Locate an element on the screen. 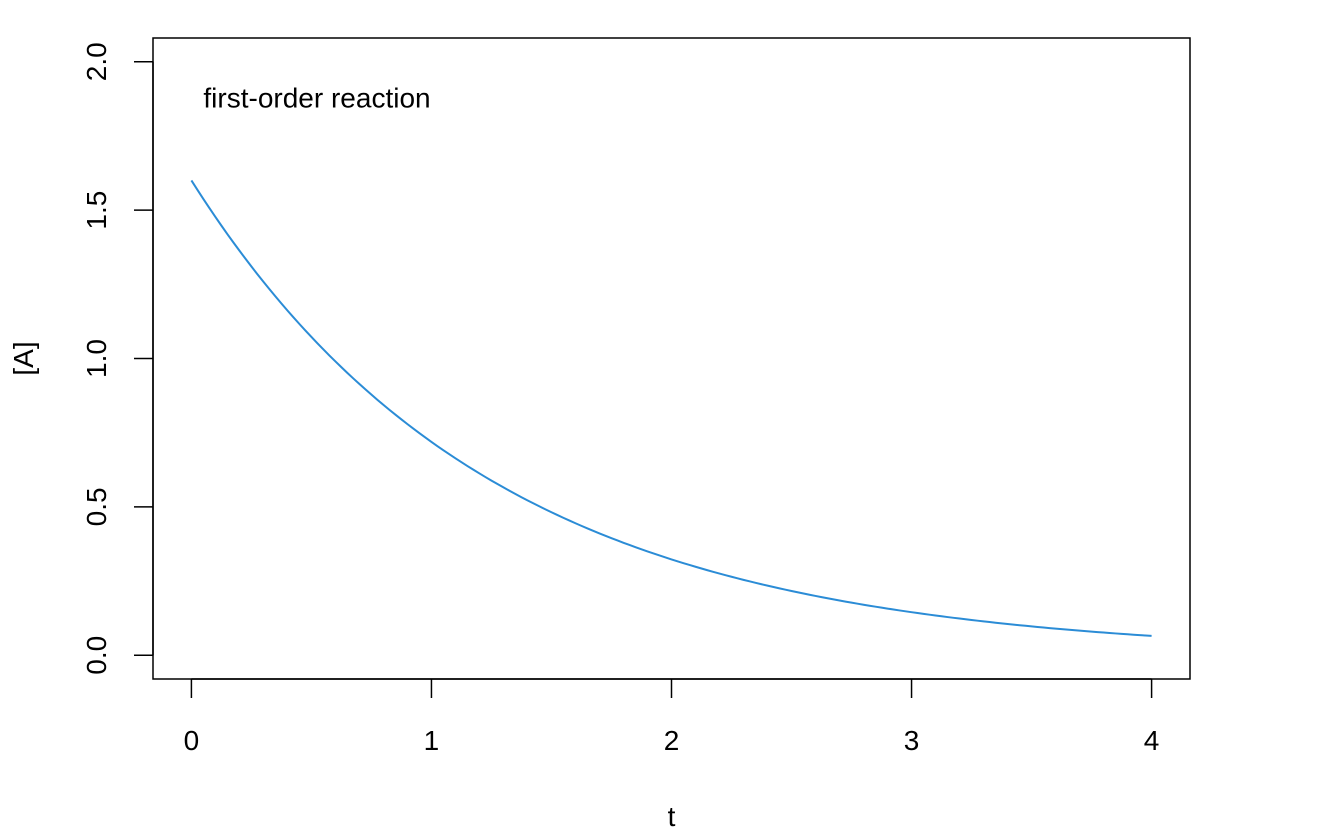  y-tick-label: 1.0 is located at coordinates (96, 358).